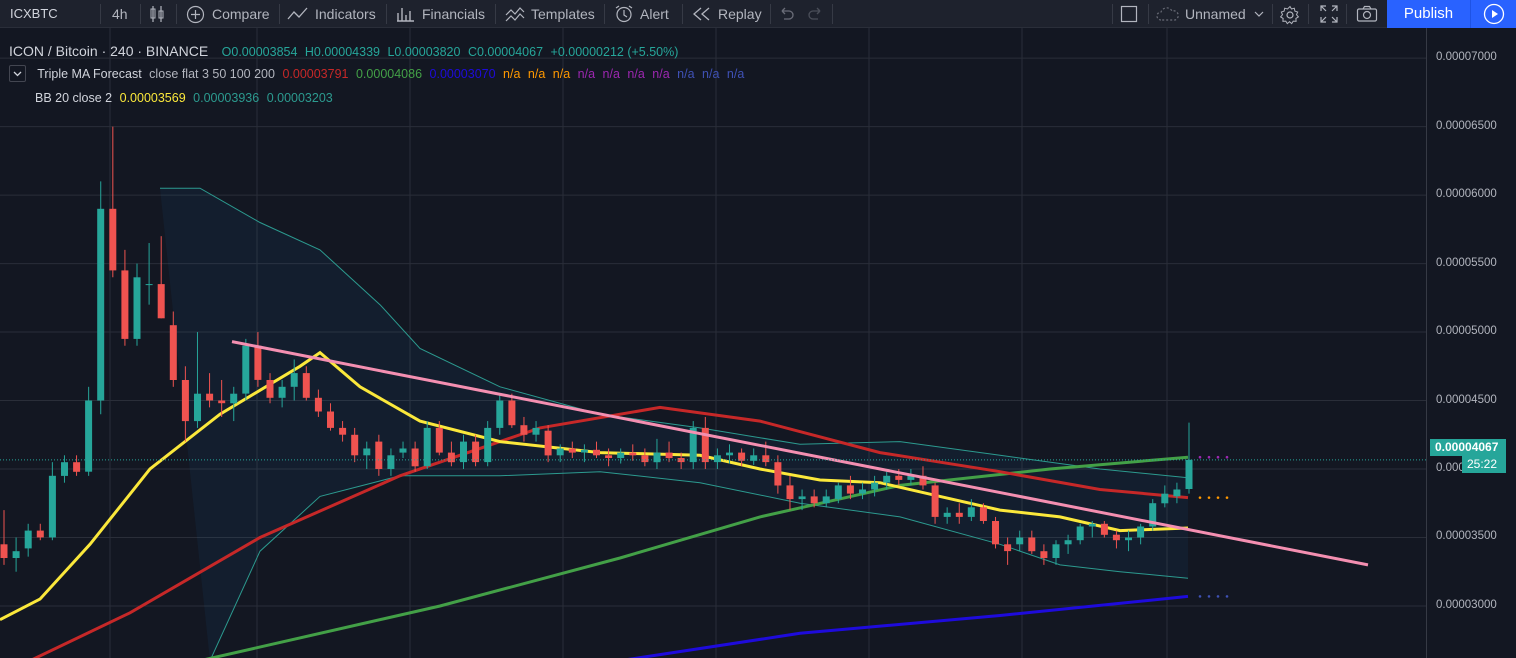 The image size is (1516, 658). What do you see at coordinates (1259, 14) in the screenshot?
I see `chevron-down-icon` at bounding box center [1259, 14].